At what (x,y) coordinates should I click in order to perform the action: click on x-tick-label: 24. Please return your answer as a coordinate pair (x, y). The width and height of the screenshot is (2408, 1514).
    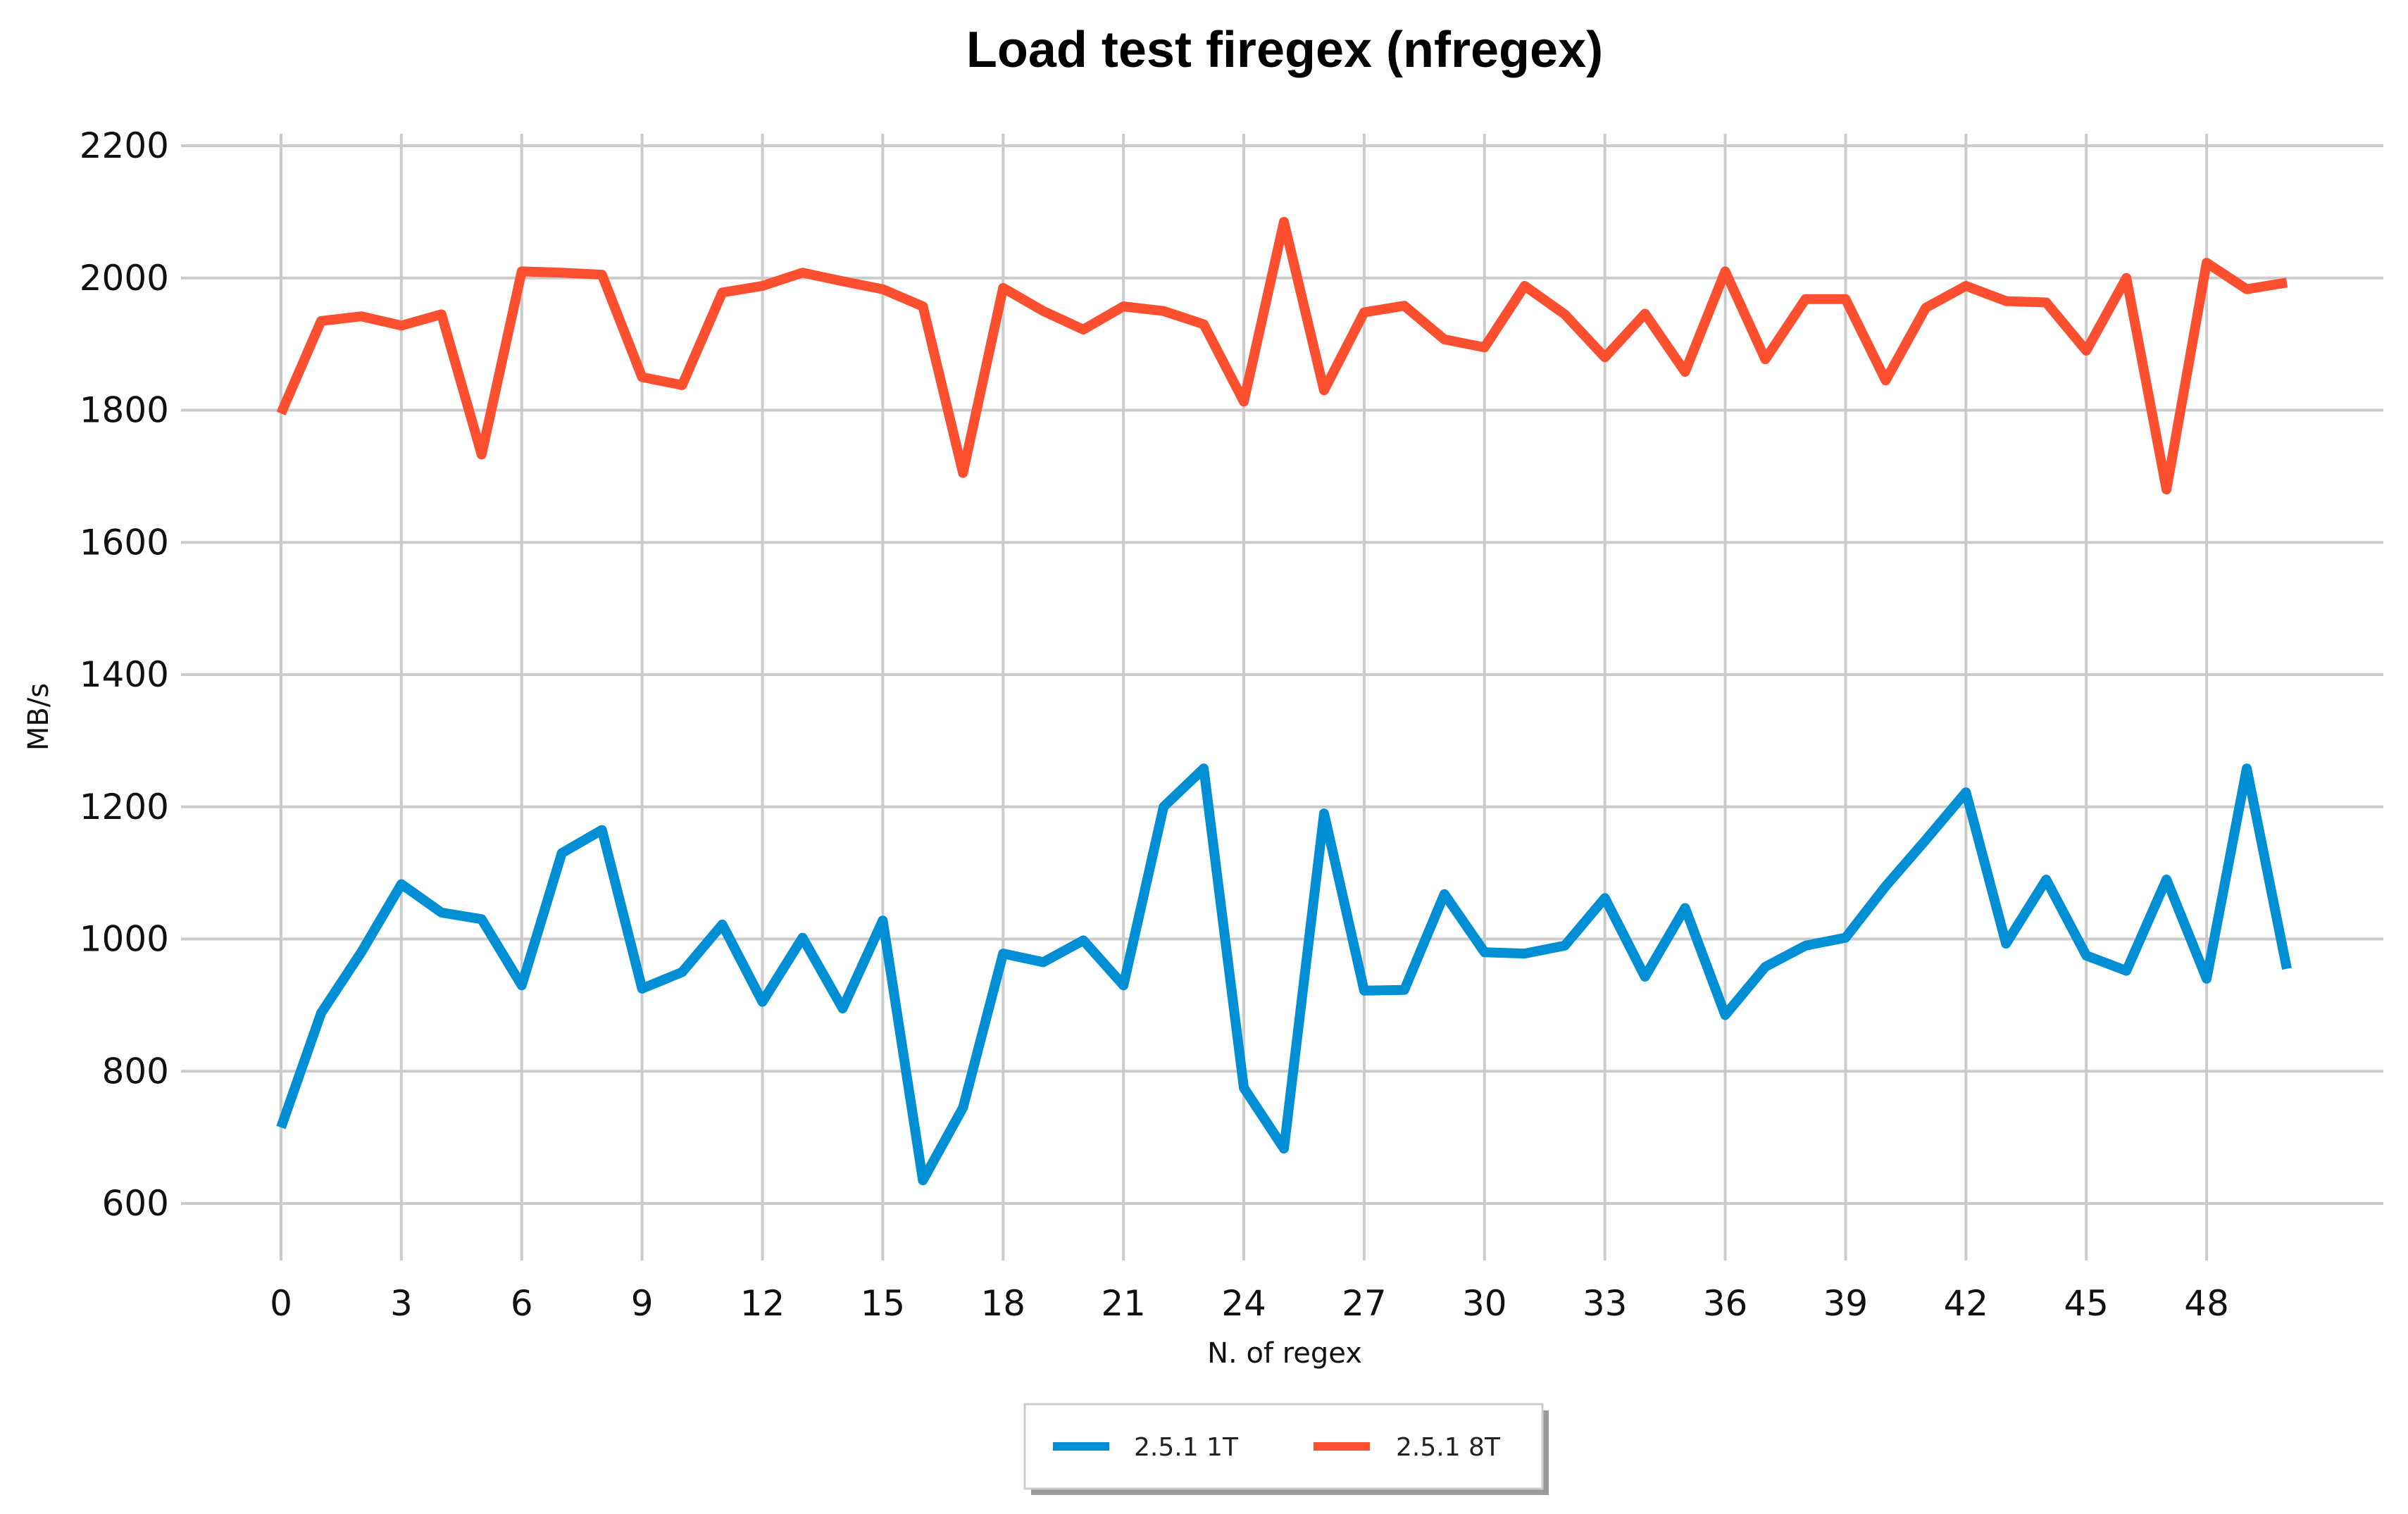
    Looking at the image, I should click on (1243, 1303).